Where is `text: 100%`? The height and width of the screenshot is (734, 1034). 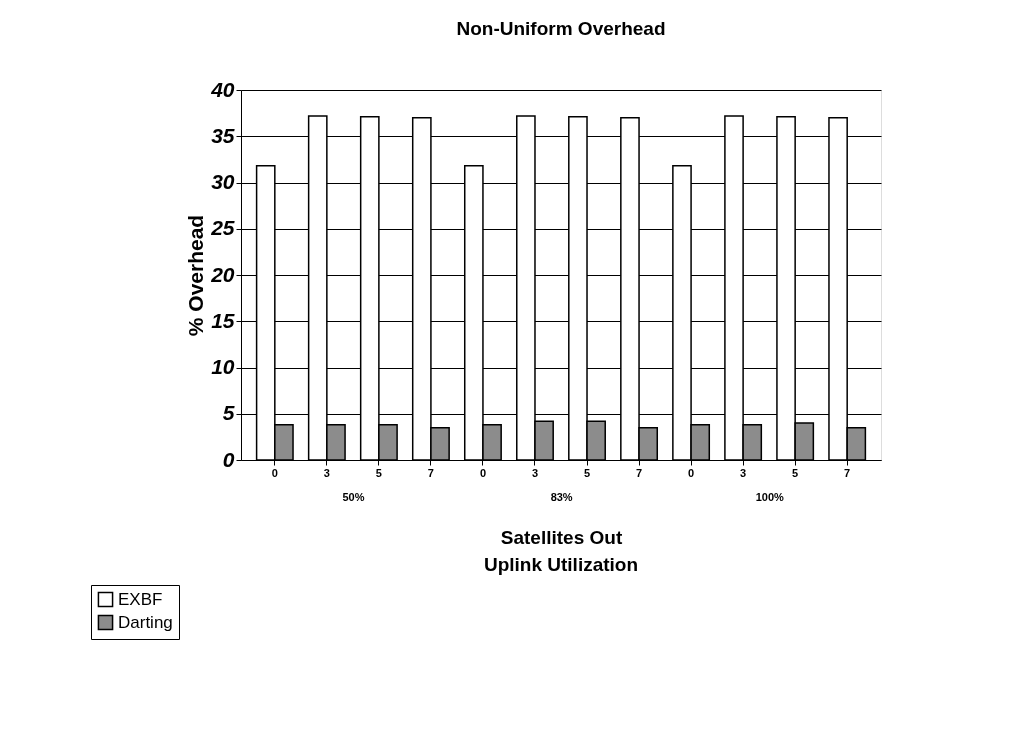 text: 100% is located at coordinates (770, 497).